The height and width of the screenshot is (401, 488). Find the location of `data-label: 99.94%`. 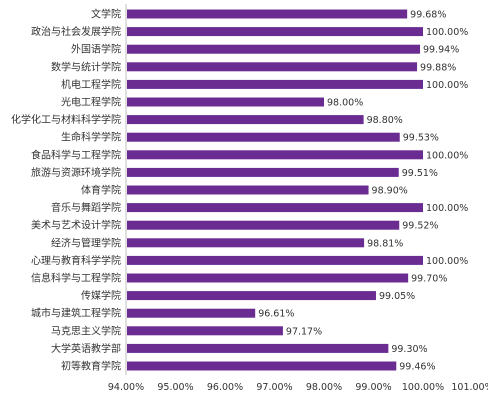

data-label: 99.94% is located at coordinates (441, 50).